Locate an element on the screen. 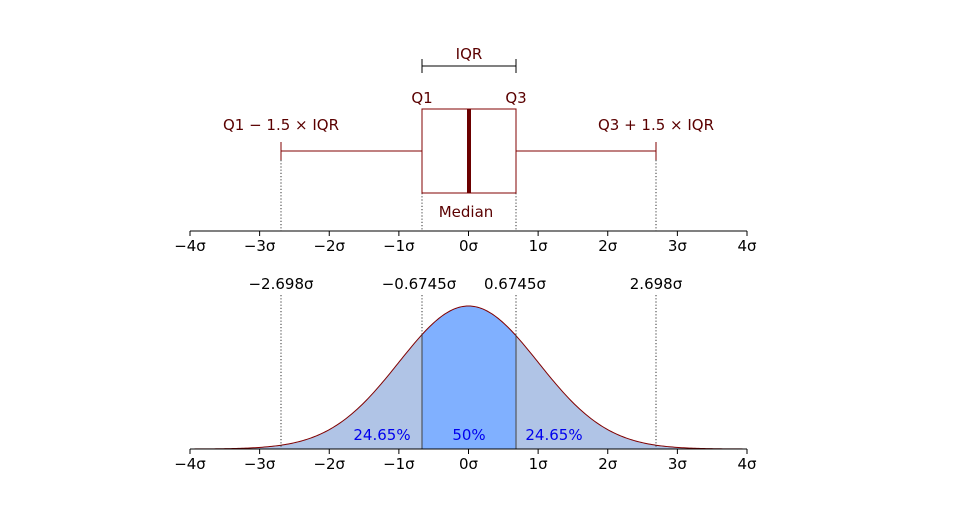  top-axis-tick-label-4: 0σ is located at coordinates (469, 246).